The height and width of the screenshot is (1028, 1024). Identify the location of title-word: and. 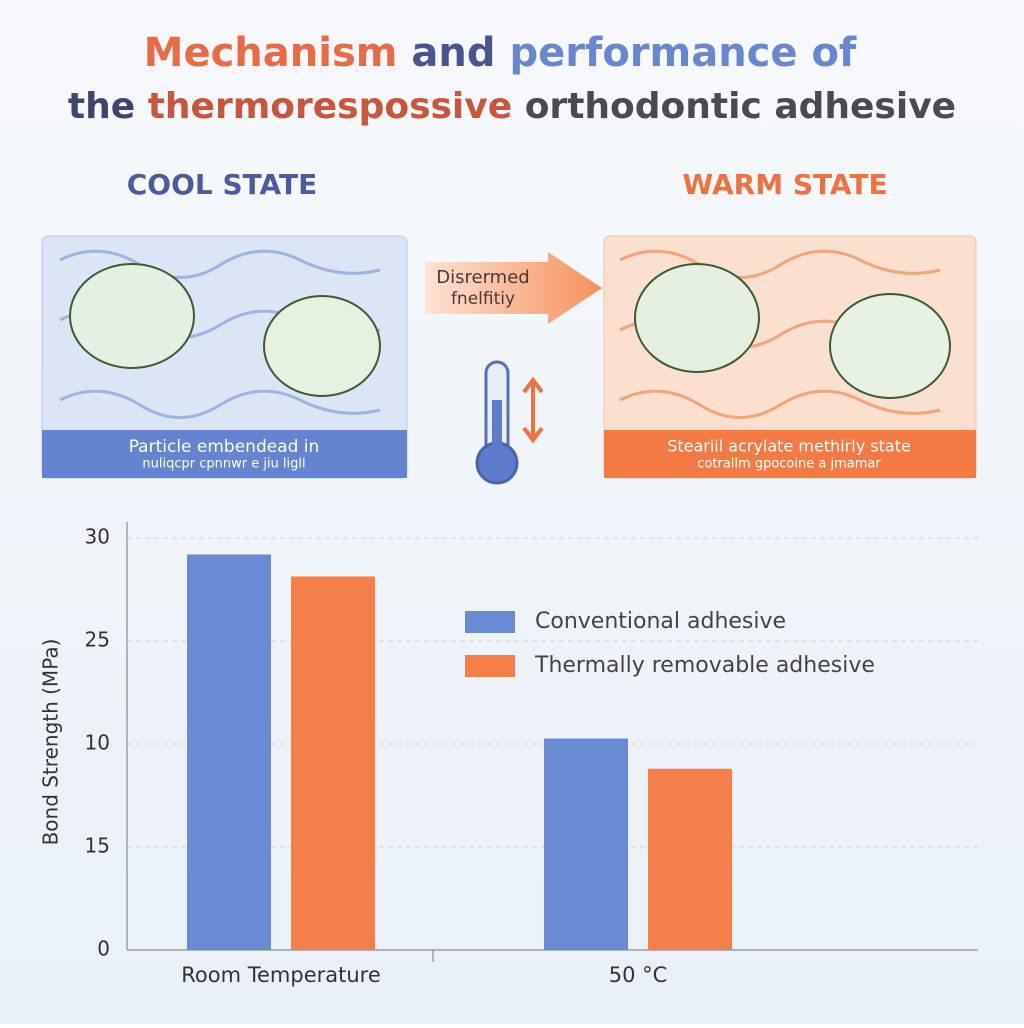
(453, 53).